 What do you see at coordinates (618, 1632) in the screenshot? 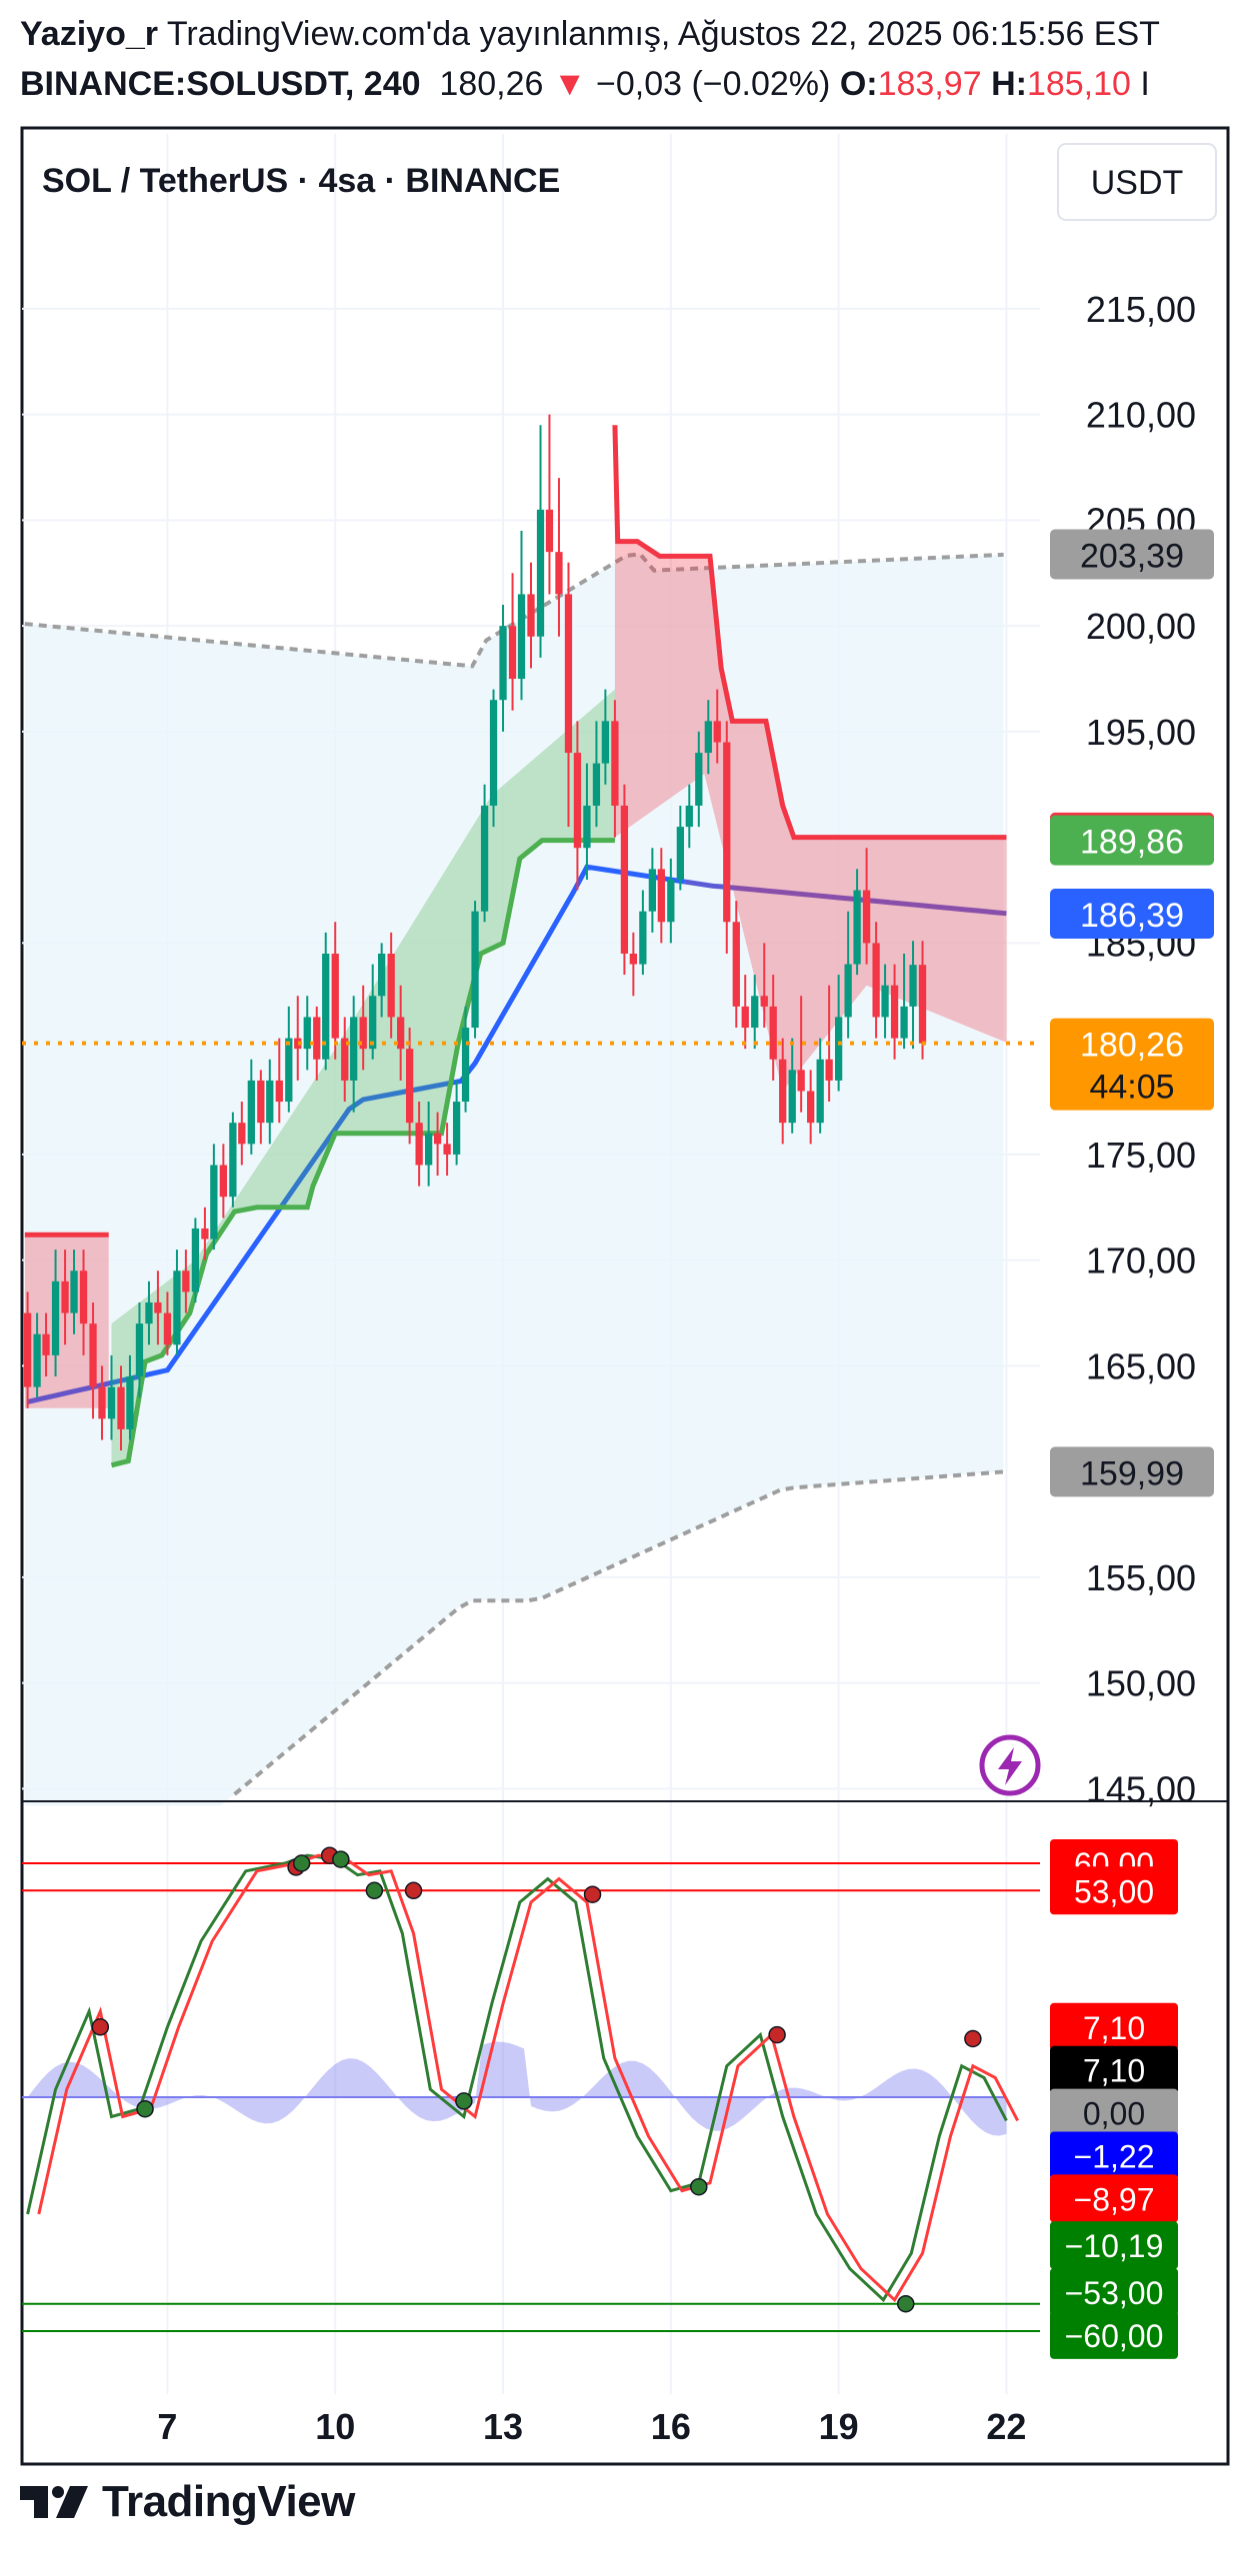
I see `envelope-lower-line` at bounding box center [618, 1632].